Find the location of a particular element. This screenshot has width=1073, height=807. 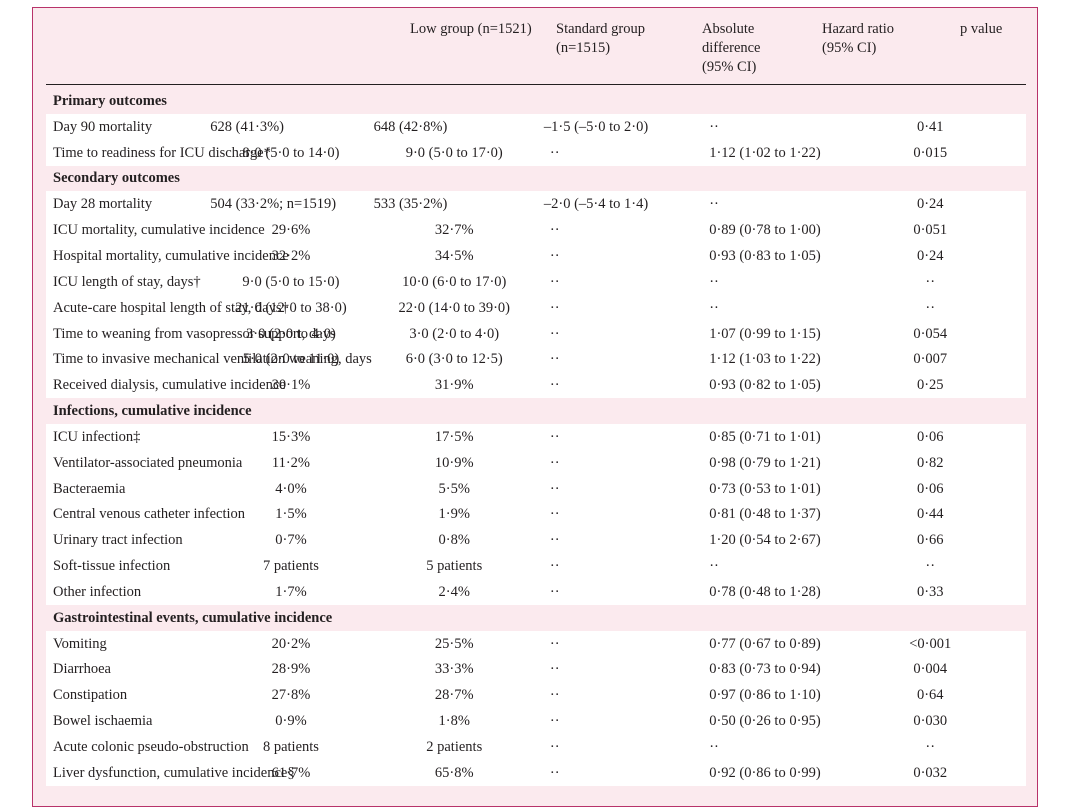

low-group-value: 28·9% is located at coordinates (291, 669).